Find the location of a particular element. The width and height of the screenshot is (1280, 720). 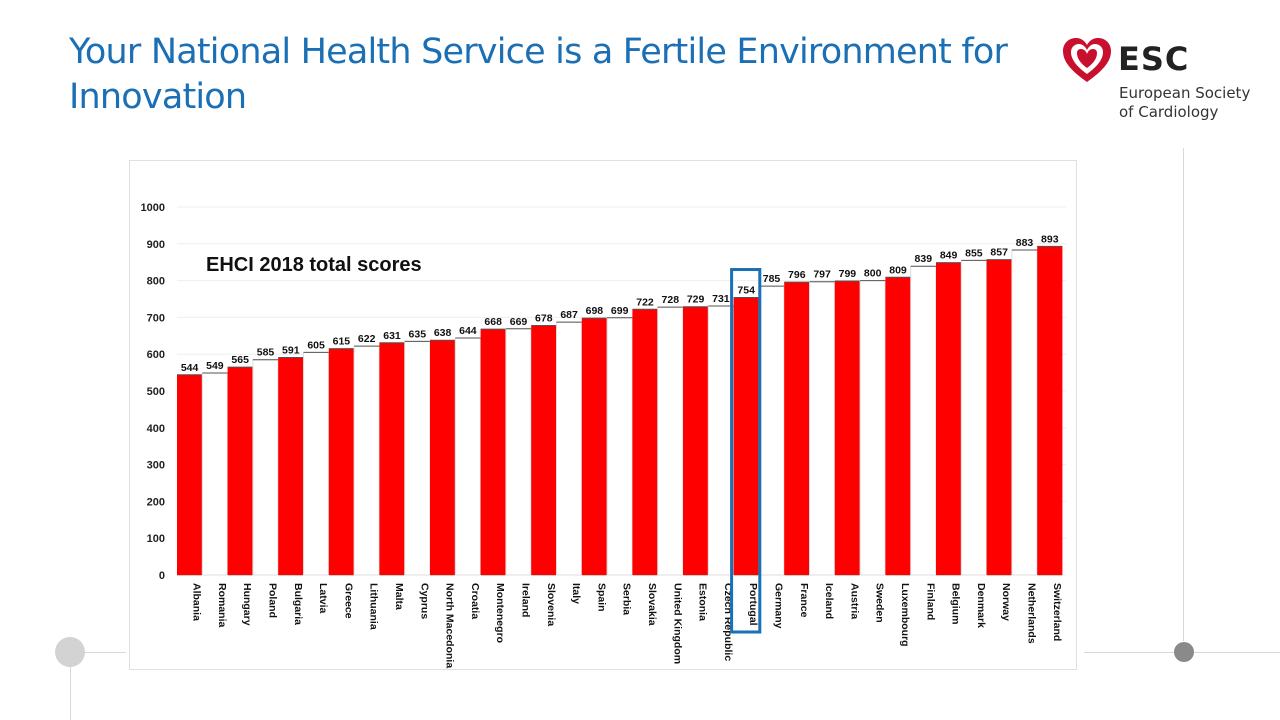

x-tick-label: Belgium is located at coordinates (956, 603).